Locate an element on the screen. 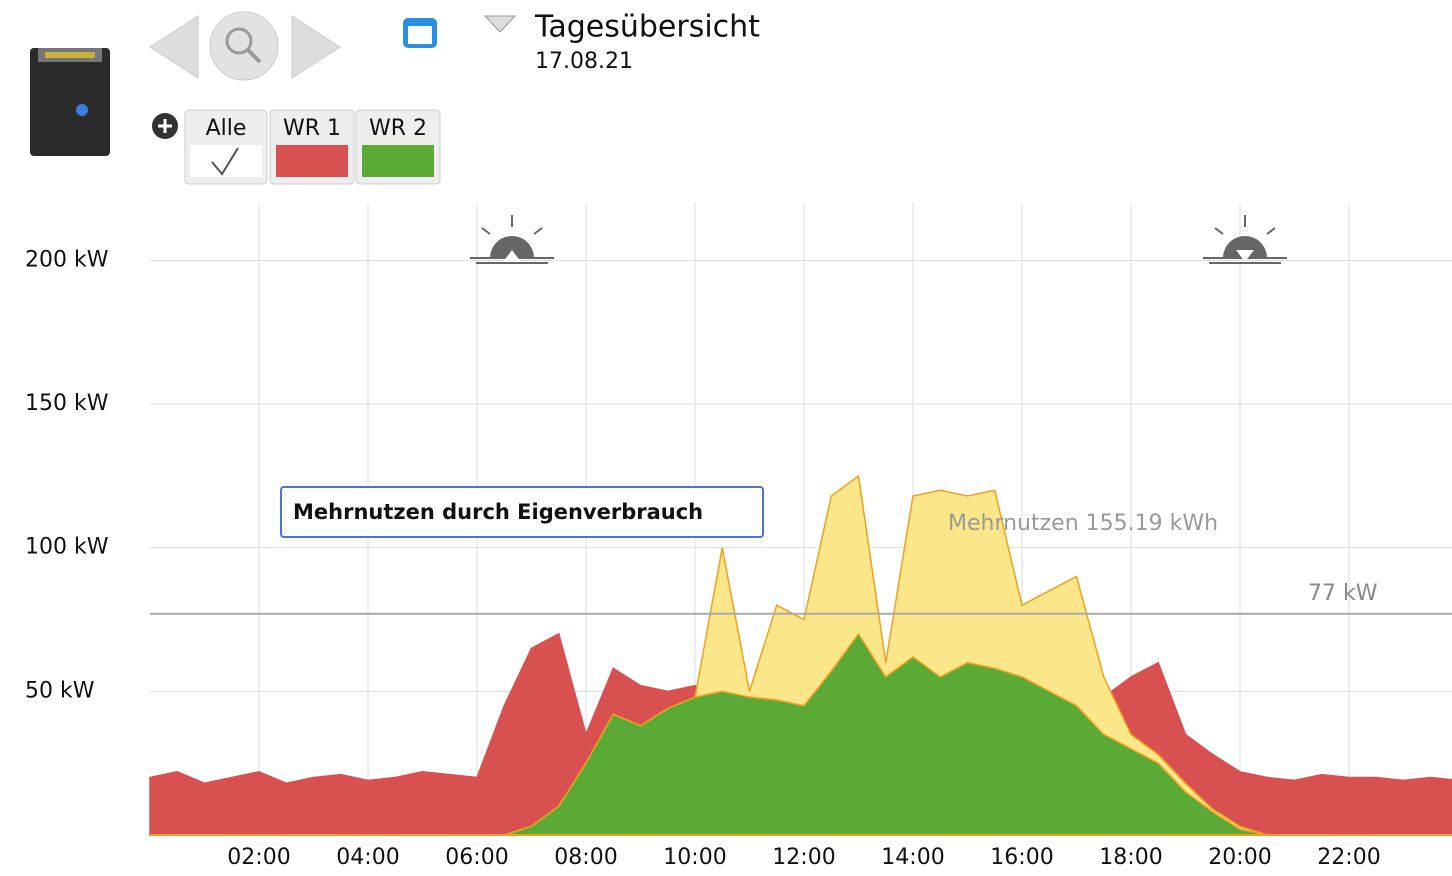  all-button is located at coordinates (226, 147).